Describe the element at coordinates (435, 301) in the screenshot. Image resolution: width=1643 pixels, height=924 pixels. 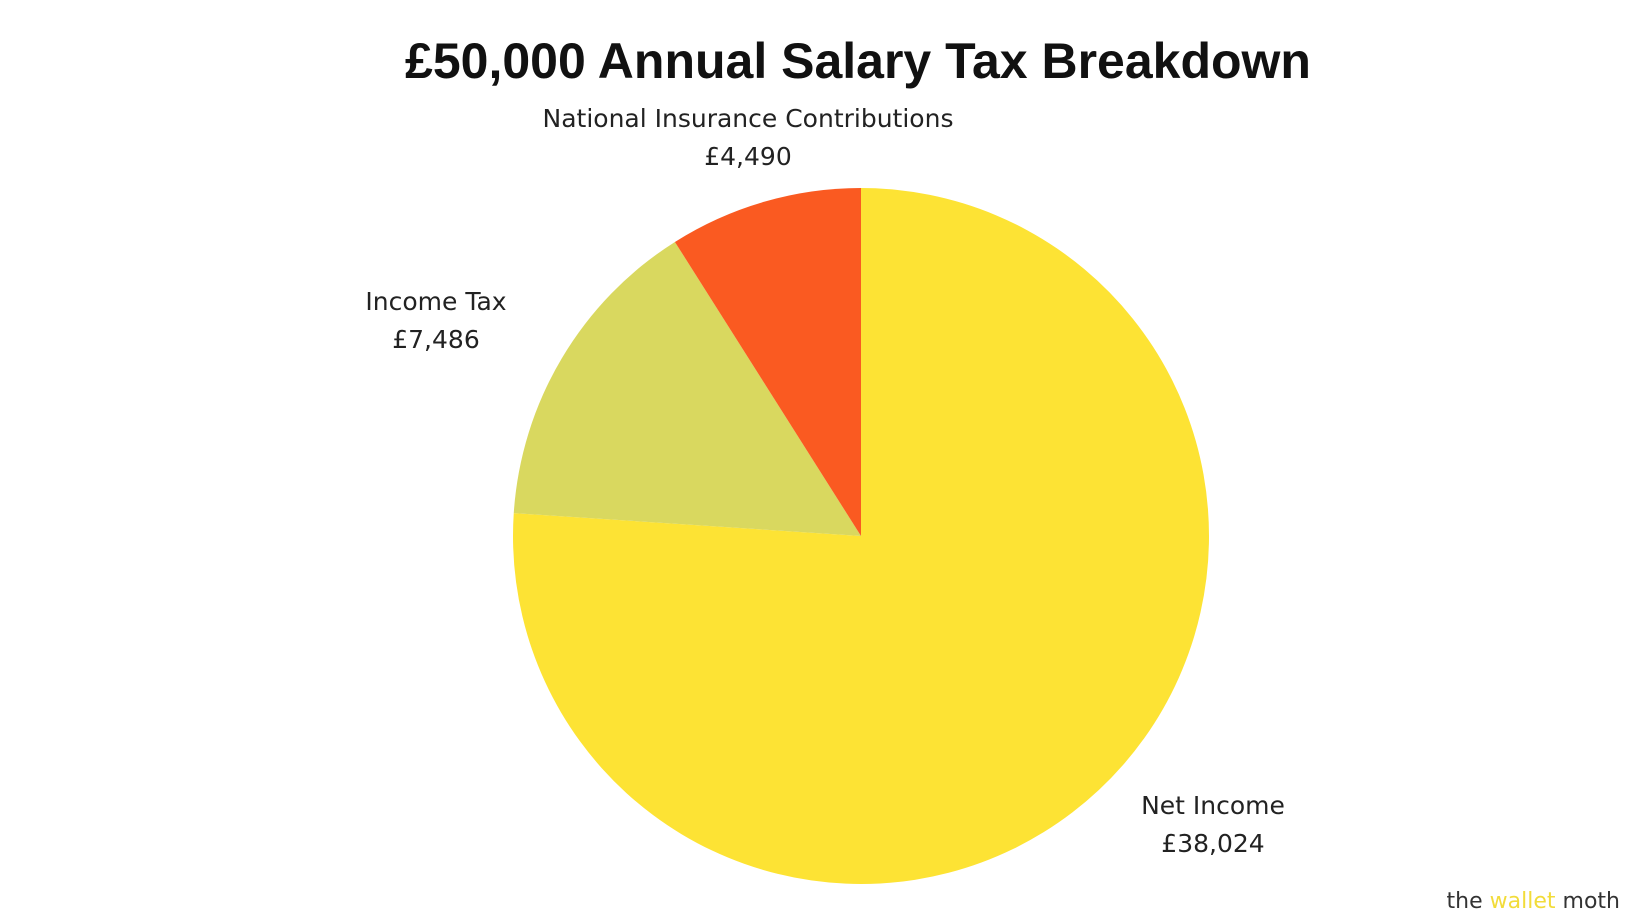
I see `slice-label: Income Tax` at that location.